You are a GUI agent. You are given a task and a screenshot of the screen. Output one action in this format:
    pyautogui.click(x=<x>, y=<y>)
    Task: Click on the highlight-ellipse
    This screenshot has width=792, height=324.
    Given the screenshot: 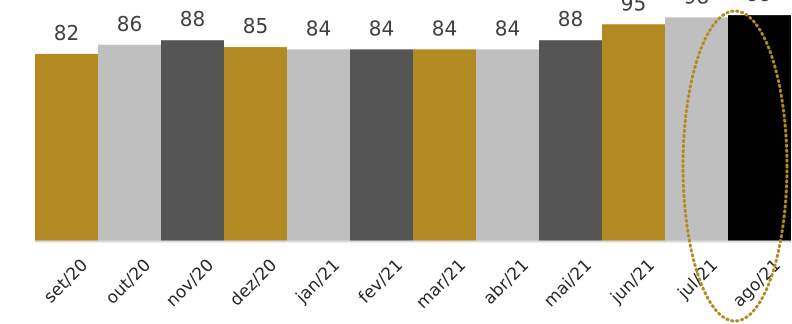 What is the action you would take?
    pyautogui.click(x=735, y=166)
    